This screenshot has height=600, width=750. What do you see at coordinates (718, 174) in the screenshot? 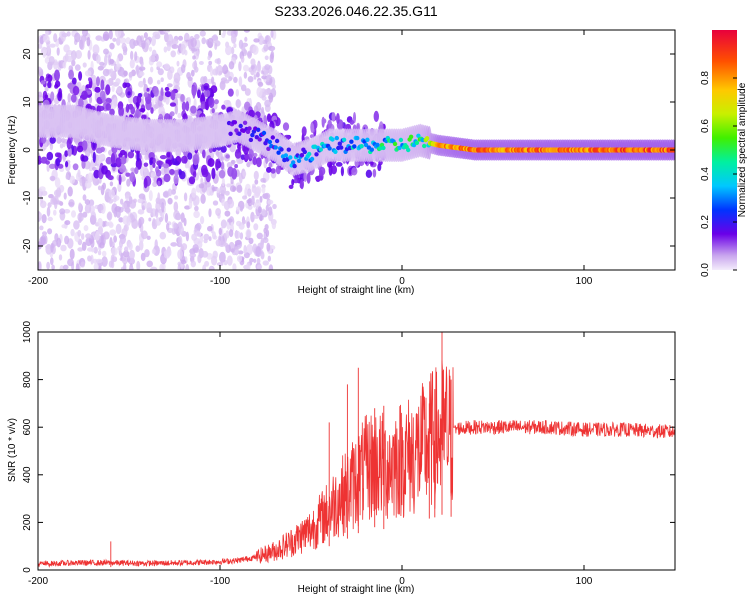
I see `colorbar-ticks: 0.0 0.2 0.4 0.6 0.8` at bounding box center [718, 174].